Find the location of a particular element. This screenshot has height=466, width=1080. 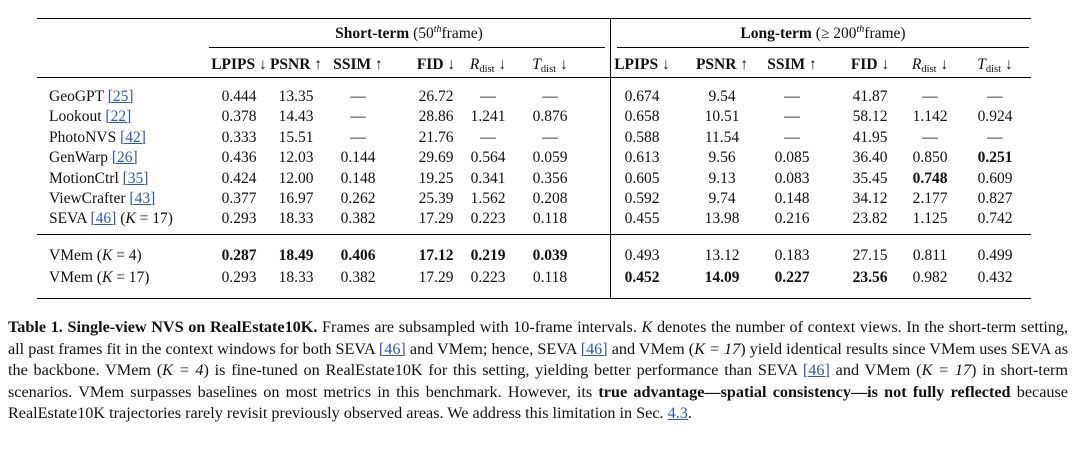

citation-link: [43] is located at coordinates (142, 198).